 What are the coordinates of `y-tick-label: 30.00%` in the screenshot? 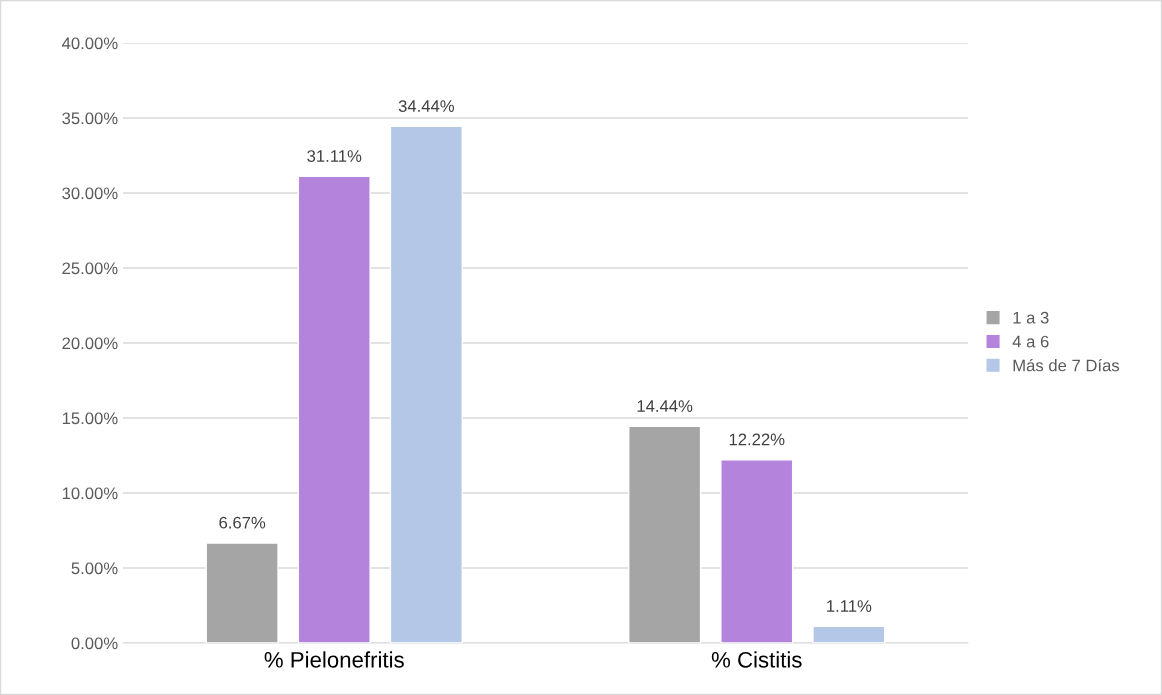 It's located at (90, 193).